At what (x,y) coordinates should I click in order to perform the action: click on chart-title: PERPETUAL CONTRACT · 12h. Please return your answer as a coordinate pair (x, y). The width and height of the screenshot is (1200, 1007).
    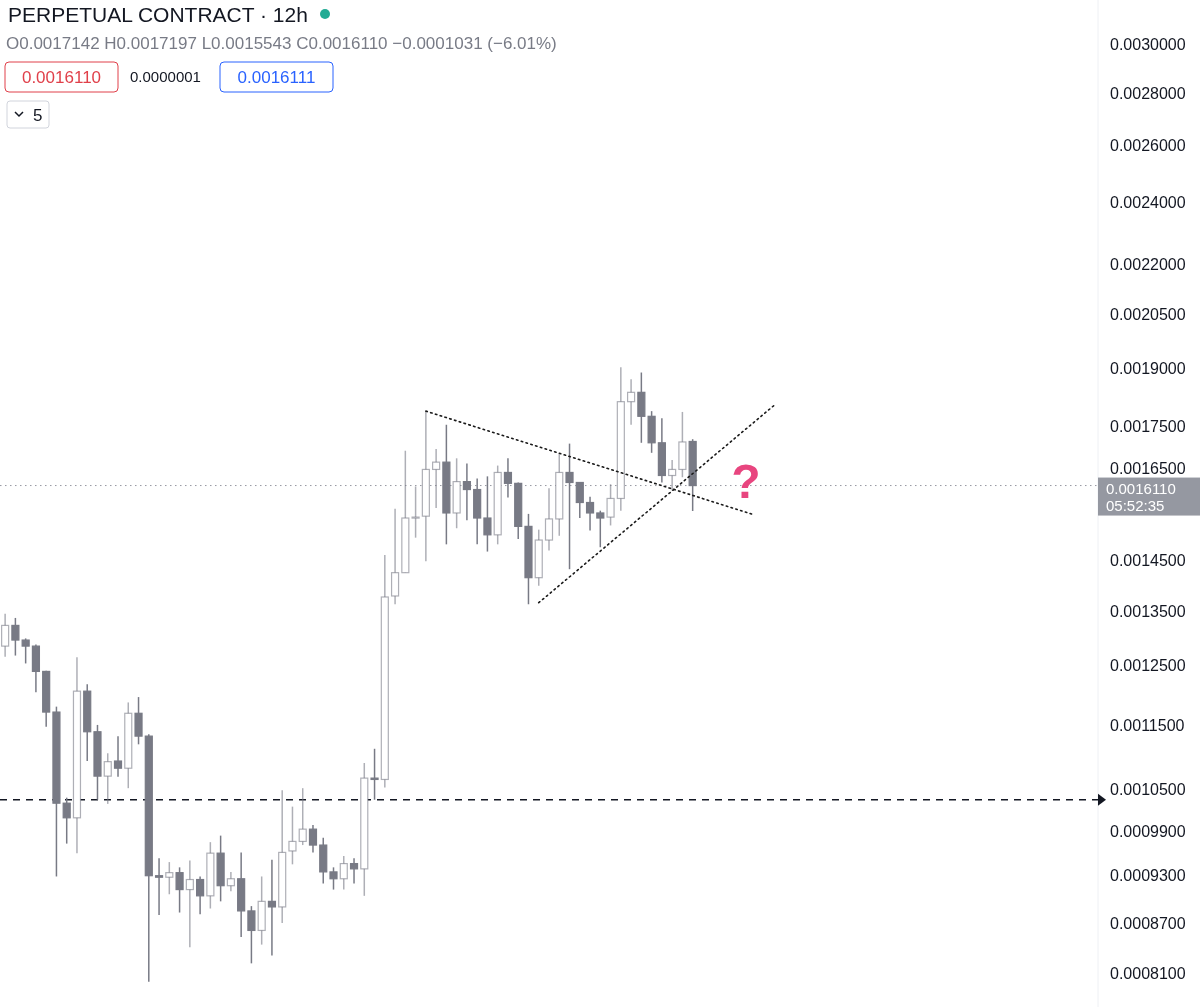
    Looking at the image, I should click on (158, 14).